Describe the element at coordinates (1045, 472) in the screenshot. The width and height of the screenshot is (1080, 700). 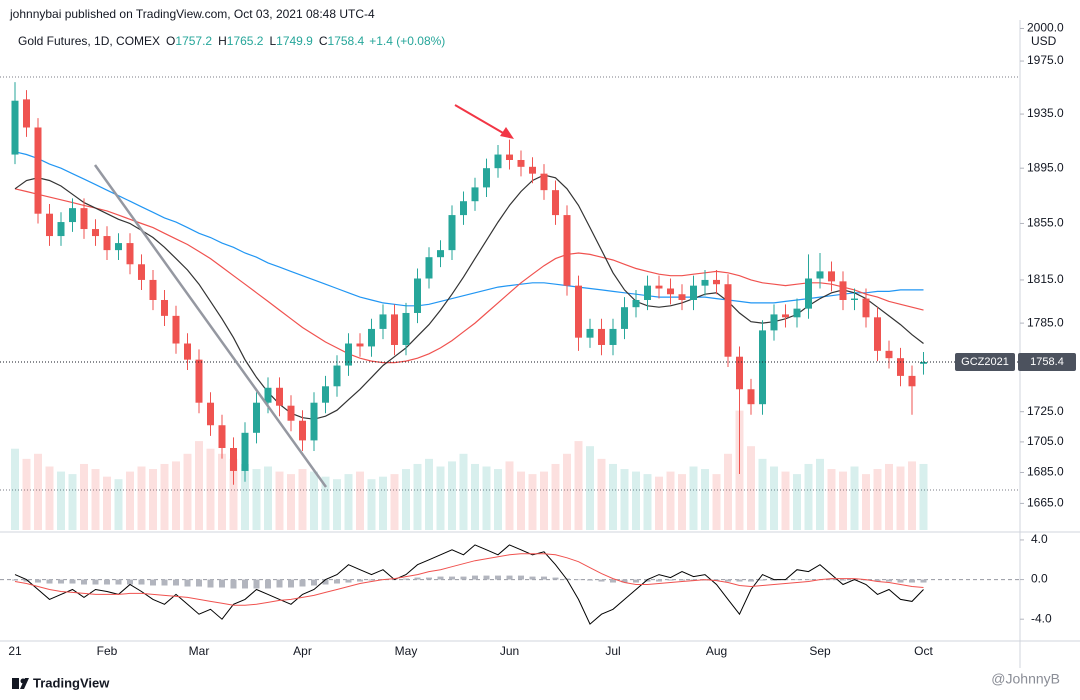
I see `y-tick-label: 1685.0` at that location.